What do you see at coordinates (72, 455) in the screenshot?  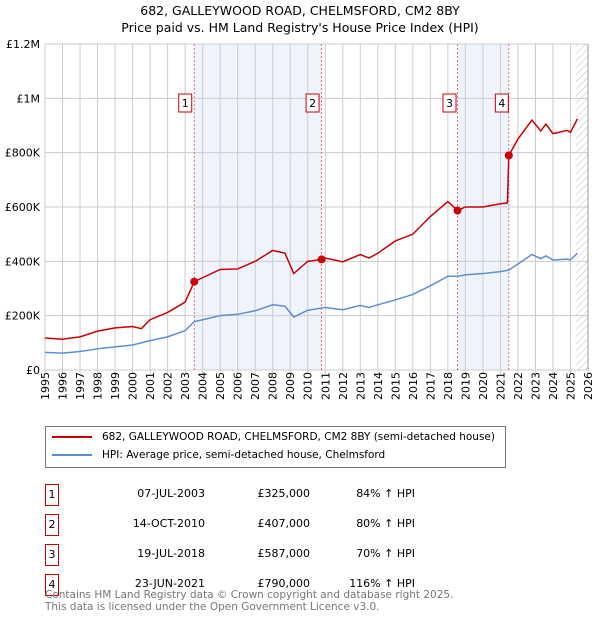 I see `legend-swatch-blue` at bounding box center [72, 455].